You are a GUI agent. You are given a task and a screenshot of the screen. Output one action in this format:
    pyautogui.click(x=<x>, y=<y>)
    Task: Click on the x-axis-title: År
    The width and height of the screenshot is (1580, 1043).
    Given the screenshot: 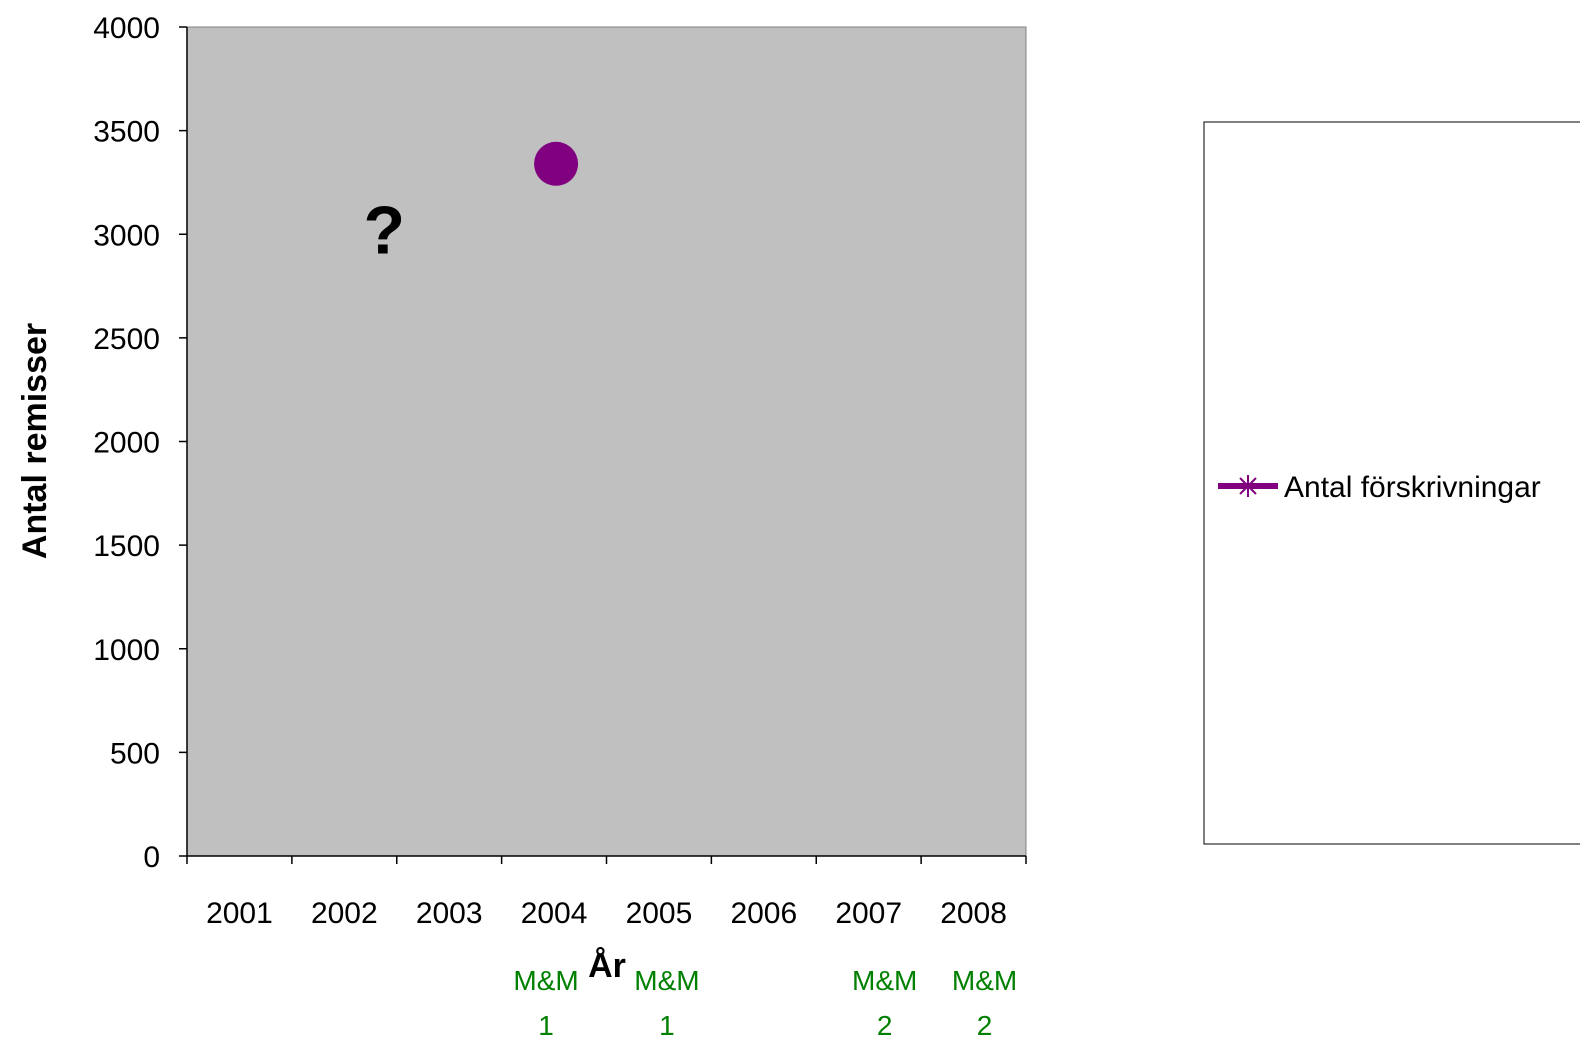 What is the action you would take?
    pyautogui.click(x=607, y=966)
    